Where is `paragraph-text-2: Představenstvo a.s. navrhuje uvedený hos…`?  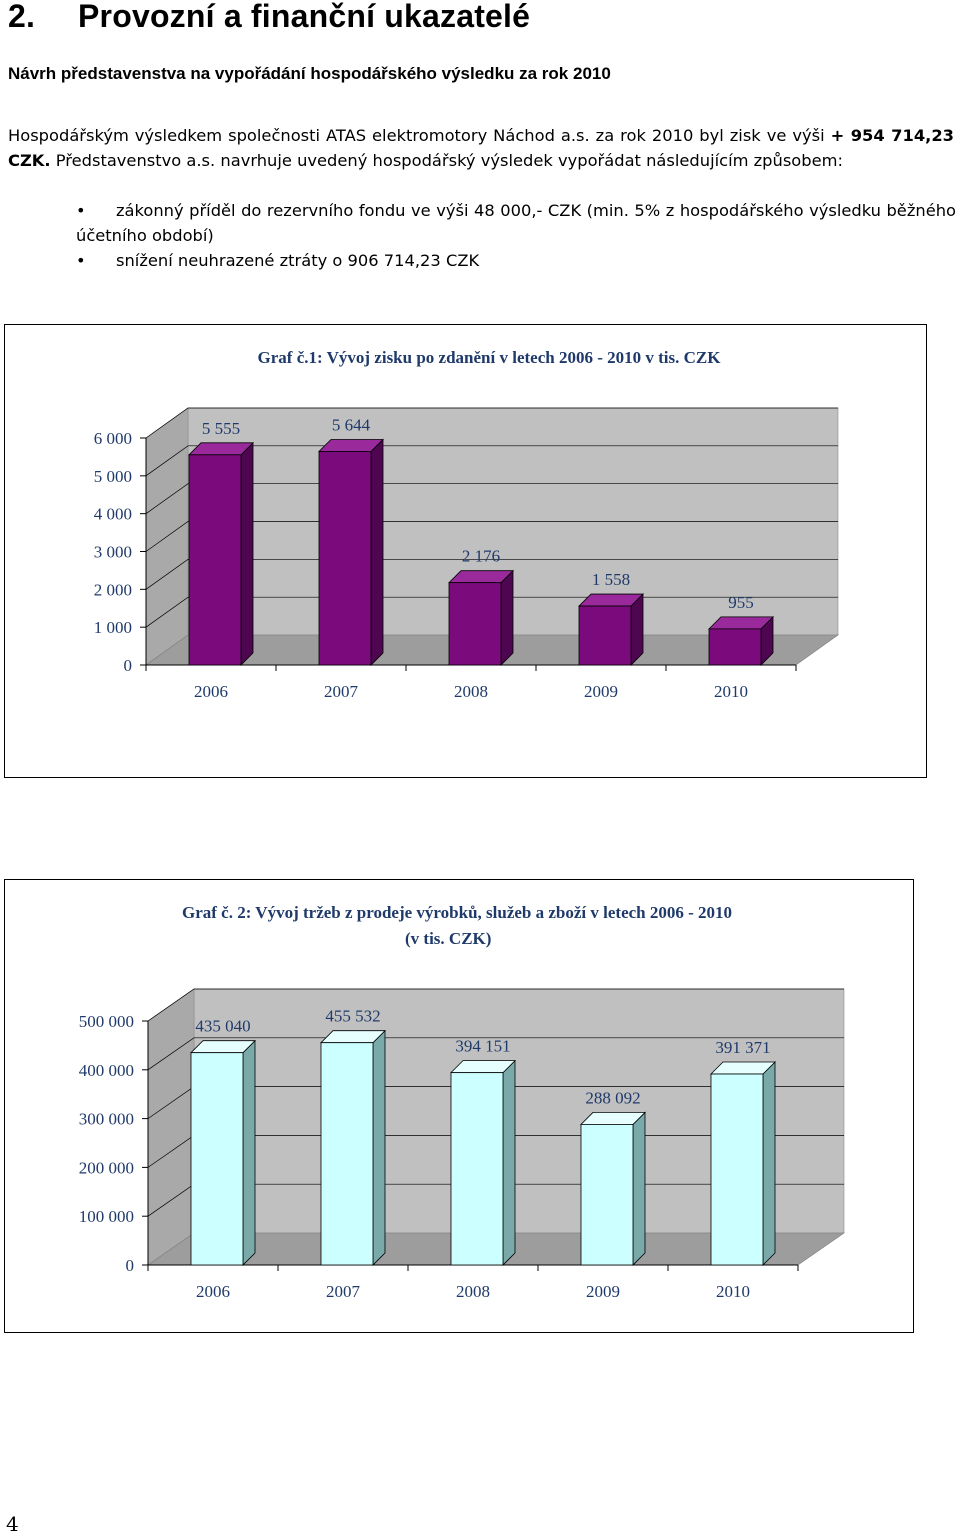 paragraph-text-2: Představenstvo a.s. navrhuje uvedený hos… is located at coordinates (446, 160).